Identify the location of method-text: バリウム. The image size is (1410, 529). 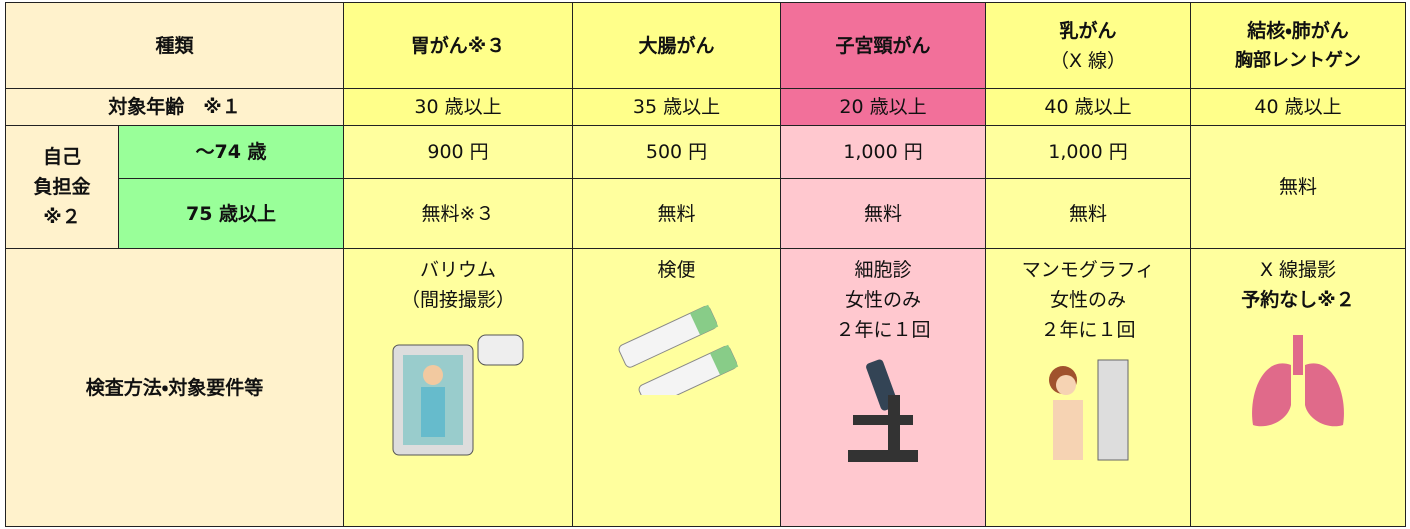
(458, 270).